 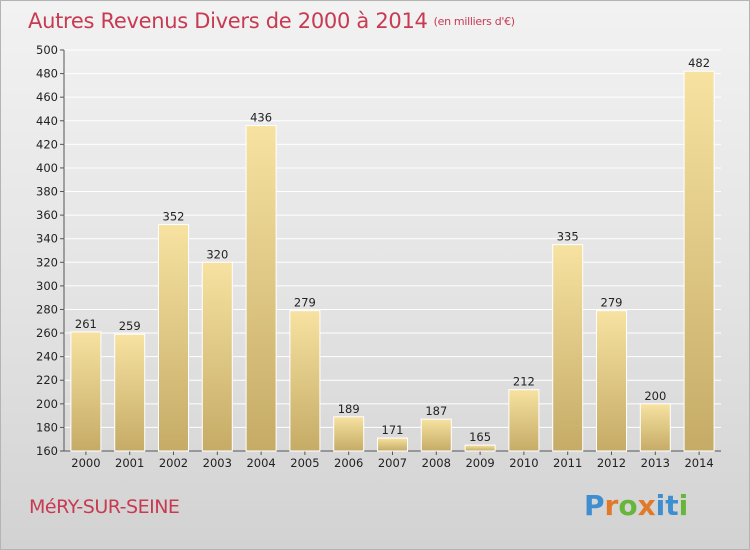 What do you see at coordinates (523, 463) in the screenshot?
I see `x-tick-label: 2010` at bounding box center [523, 463].